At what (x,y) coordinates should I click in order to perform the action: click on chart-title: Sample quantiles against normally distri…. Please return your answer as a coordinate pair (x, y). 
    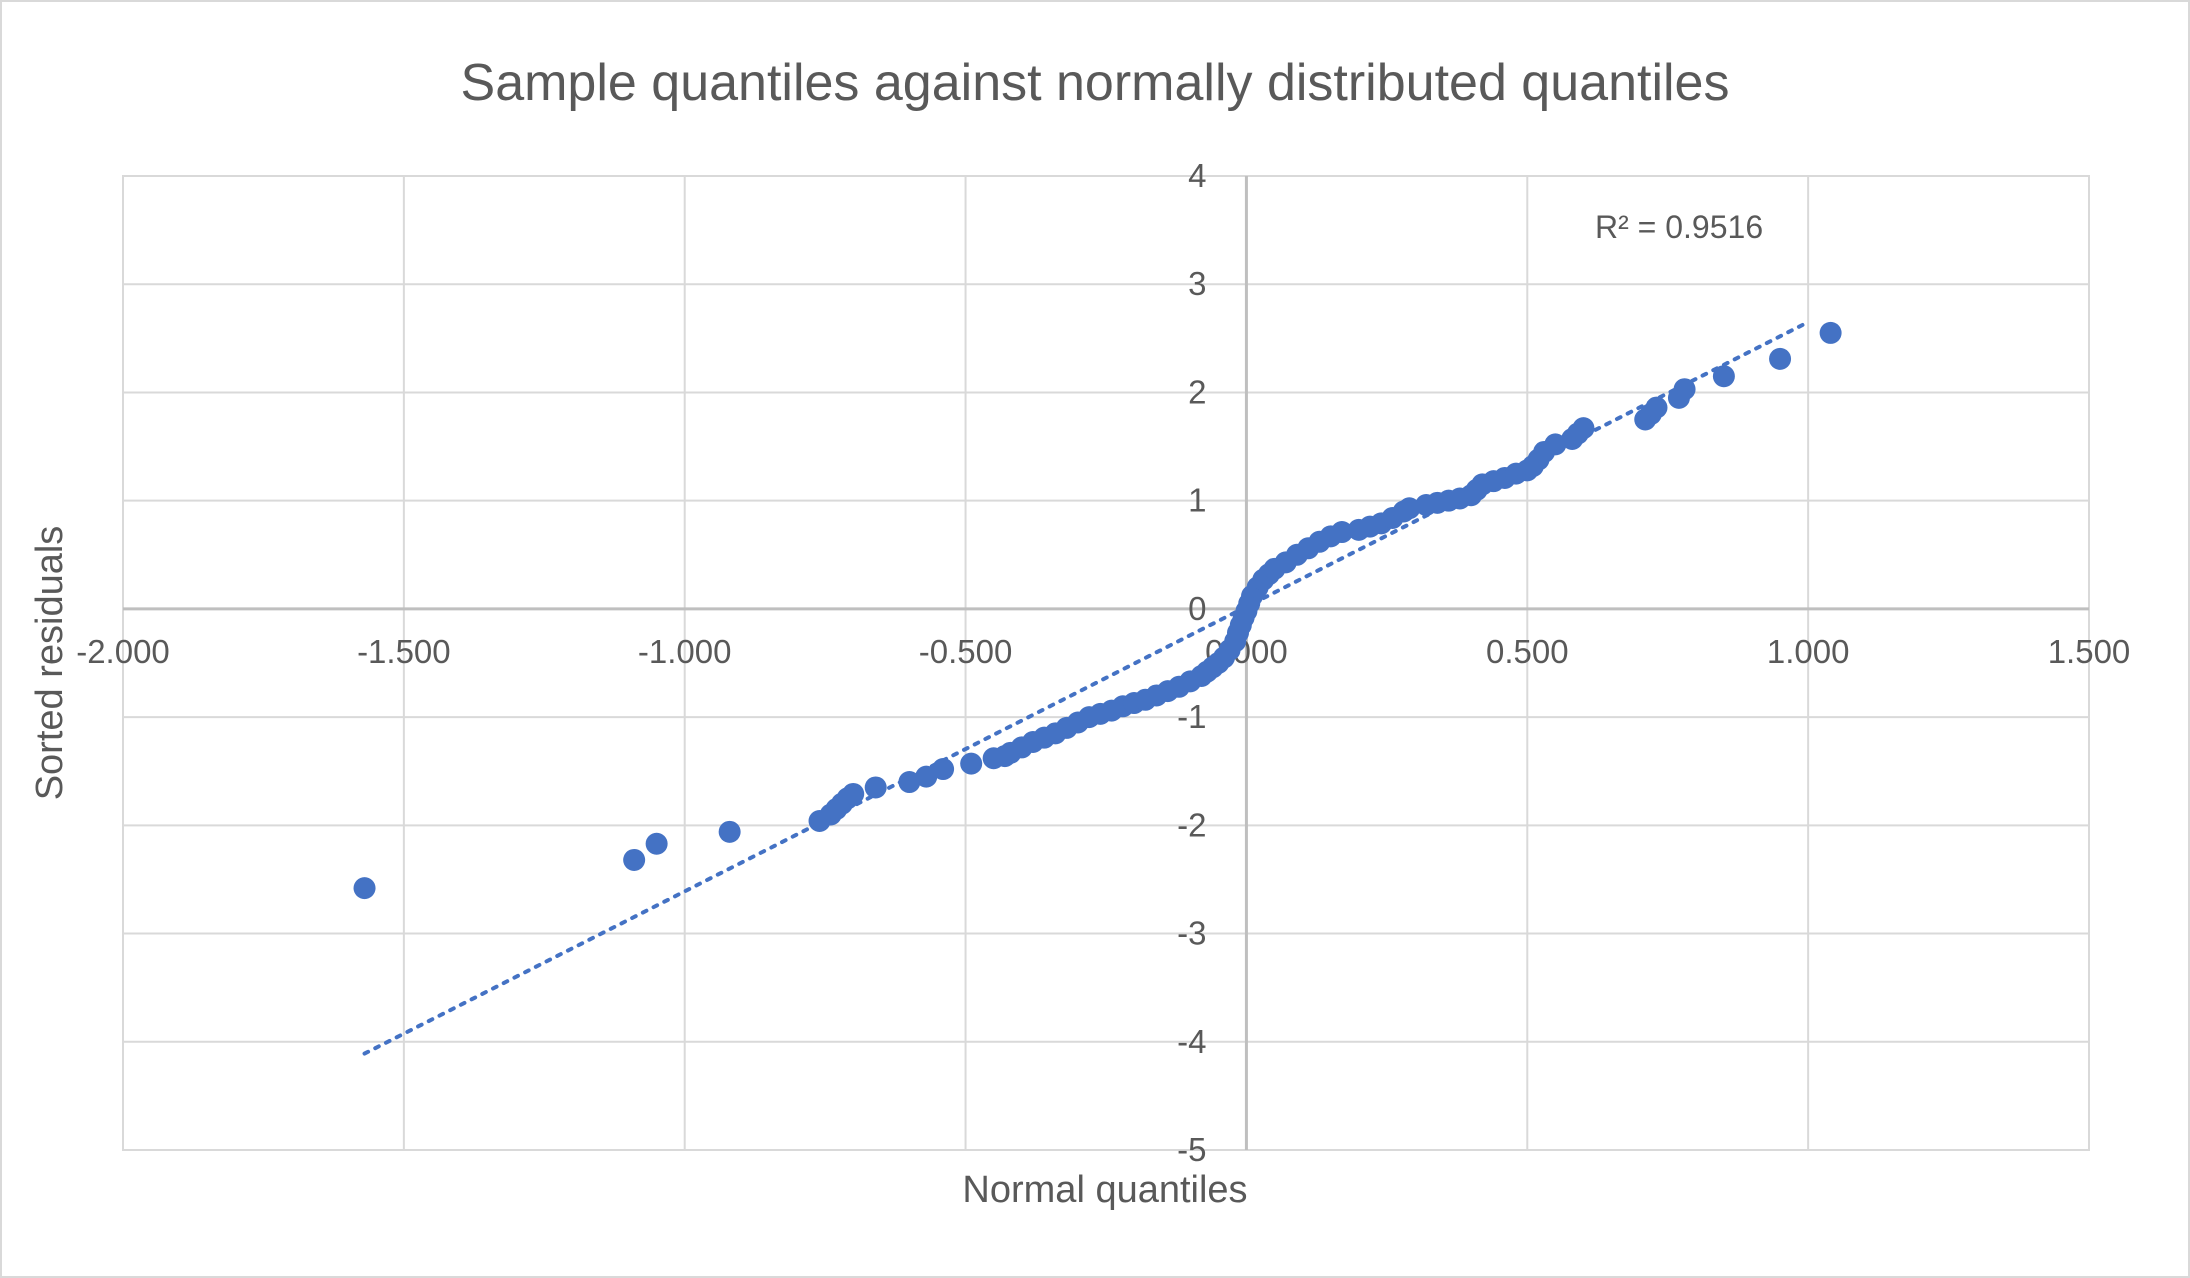
    Looking at the image, I should click on (1095, 83).